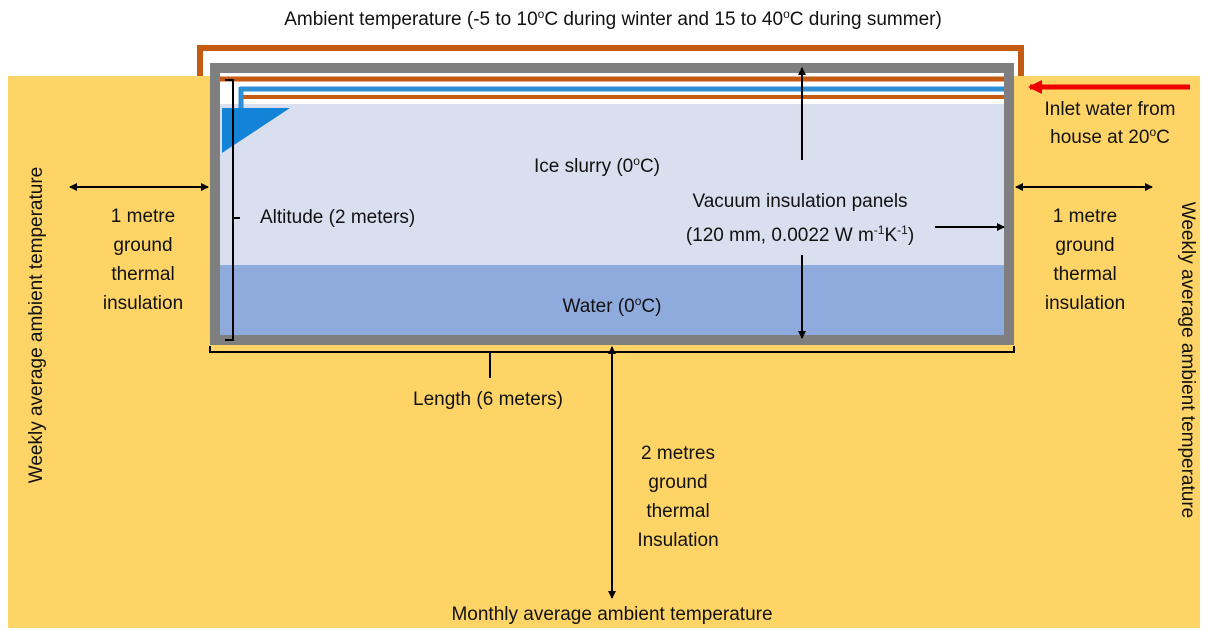 This screenshot has height=630, width=1208. Describe the element at coordinates (611, 614) in the screenshot. I see `bottom-label: Monthly average ambient temperature` at that location.